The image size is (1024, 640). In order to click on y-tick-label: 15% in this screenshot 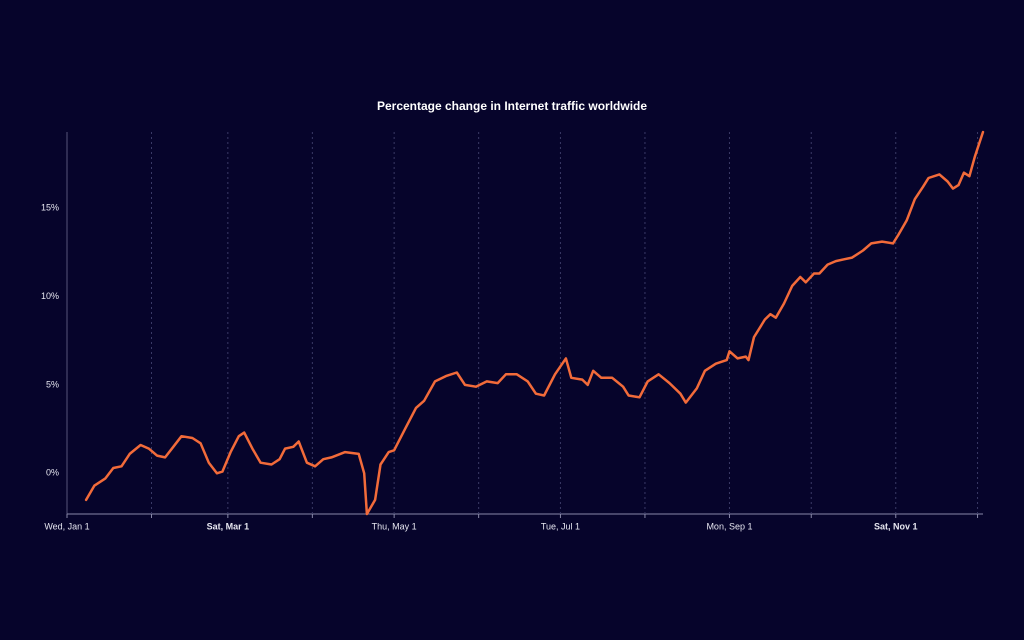, I will do `click(50, 207)`.